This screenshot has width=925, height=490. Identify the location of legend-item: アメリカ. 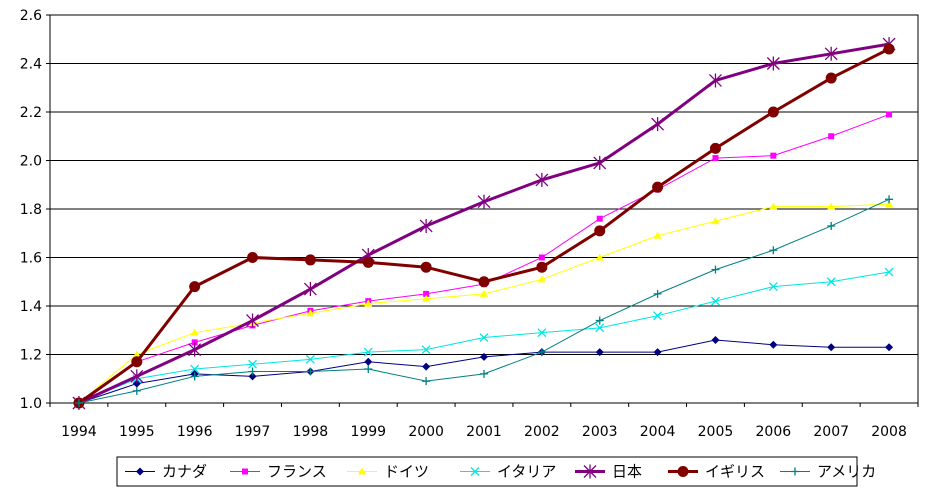
(828, 472).